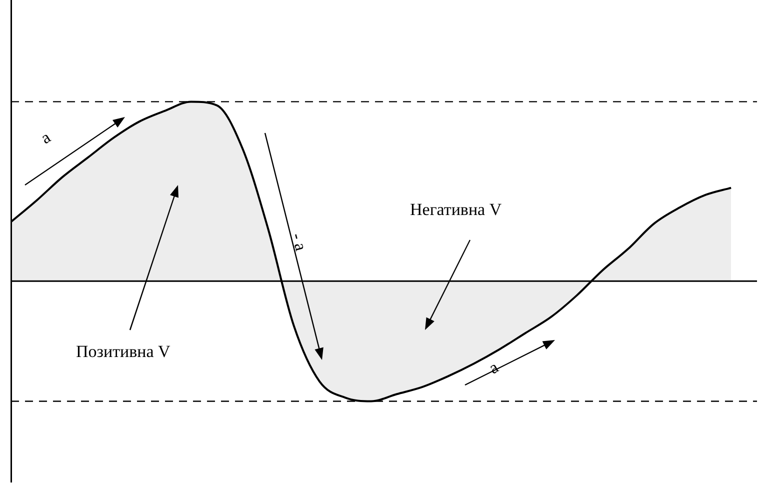  Describe the element at coordinates (123, 352) in the screenshot. I see `annotation: Позитивна V` at that location.